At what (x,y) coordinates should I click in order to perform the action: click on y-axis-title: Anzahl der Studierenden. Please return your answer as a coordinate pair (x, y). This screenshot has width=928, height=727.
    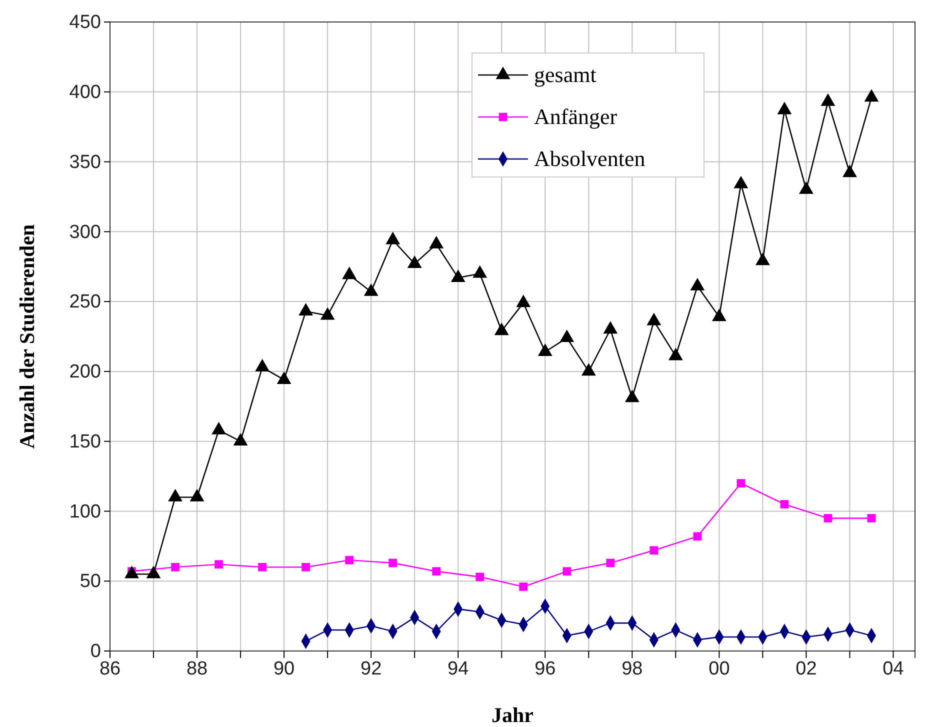
    Looking at the image, I should click on (27, 336).